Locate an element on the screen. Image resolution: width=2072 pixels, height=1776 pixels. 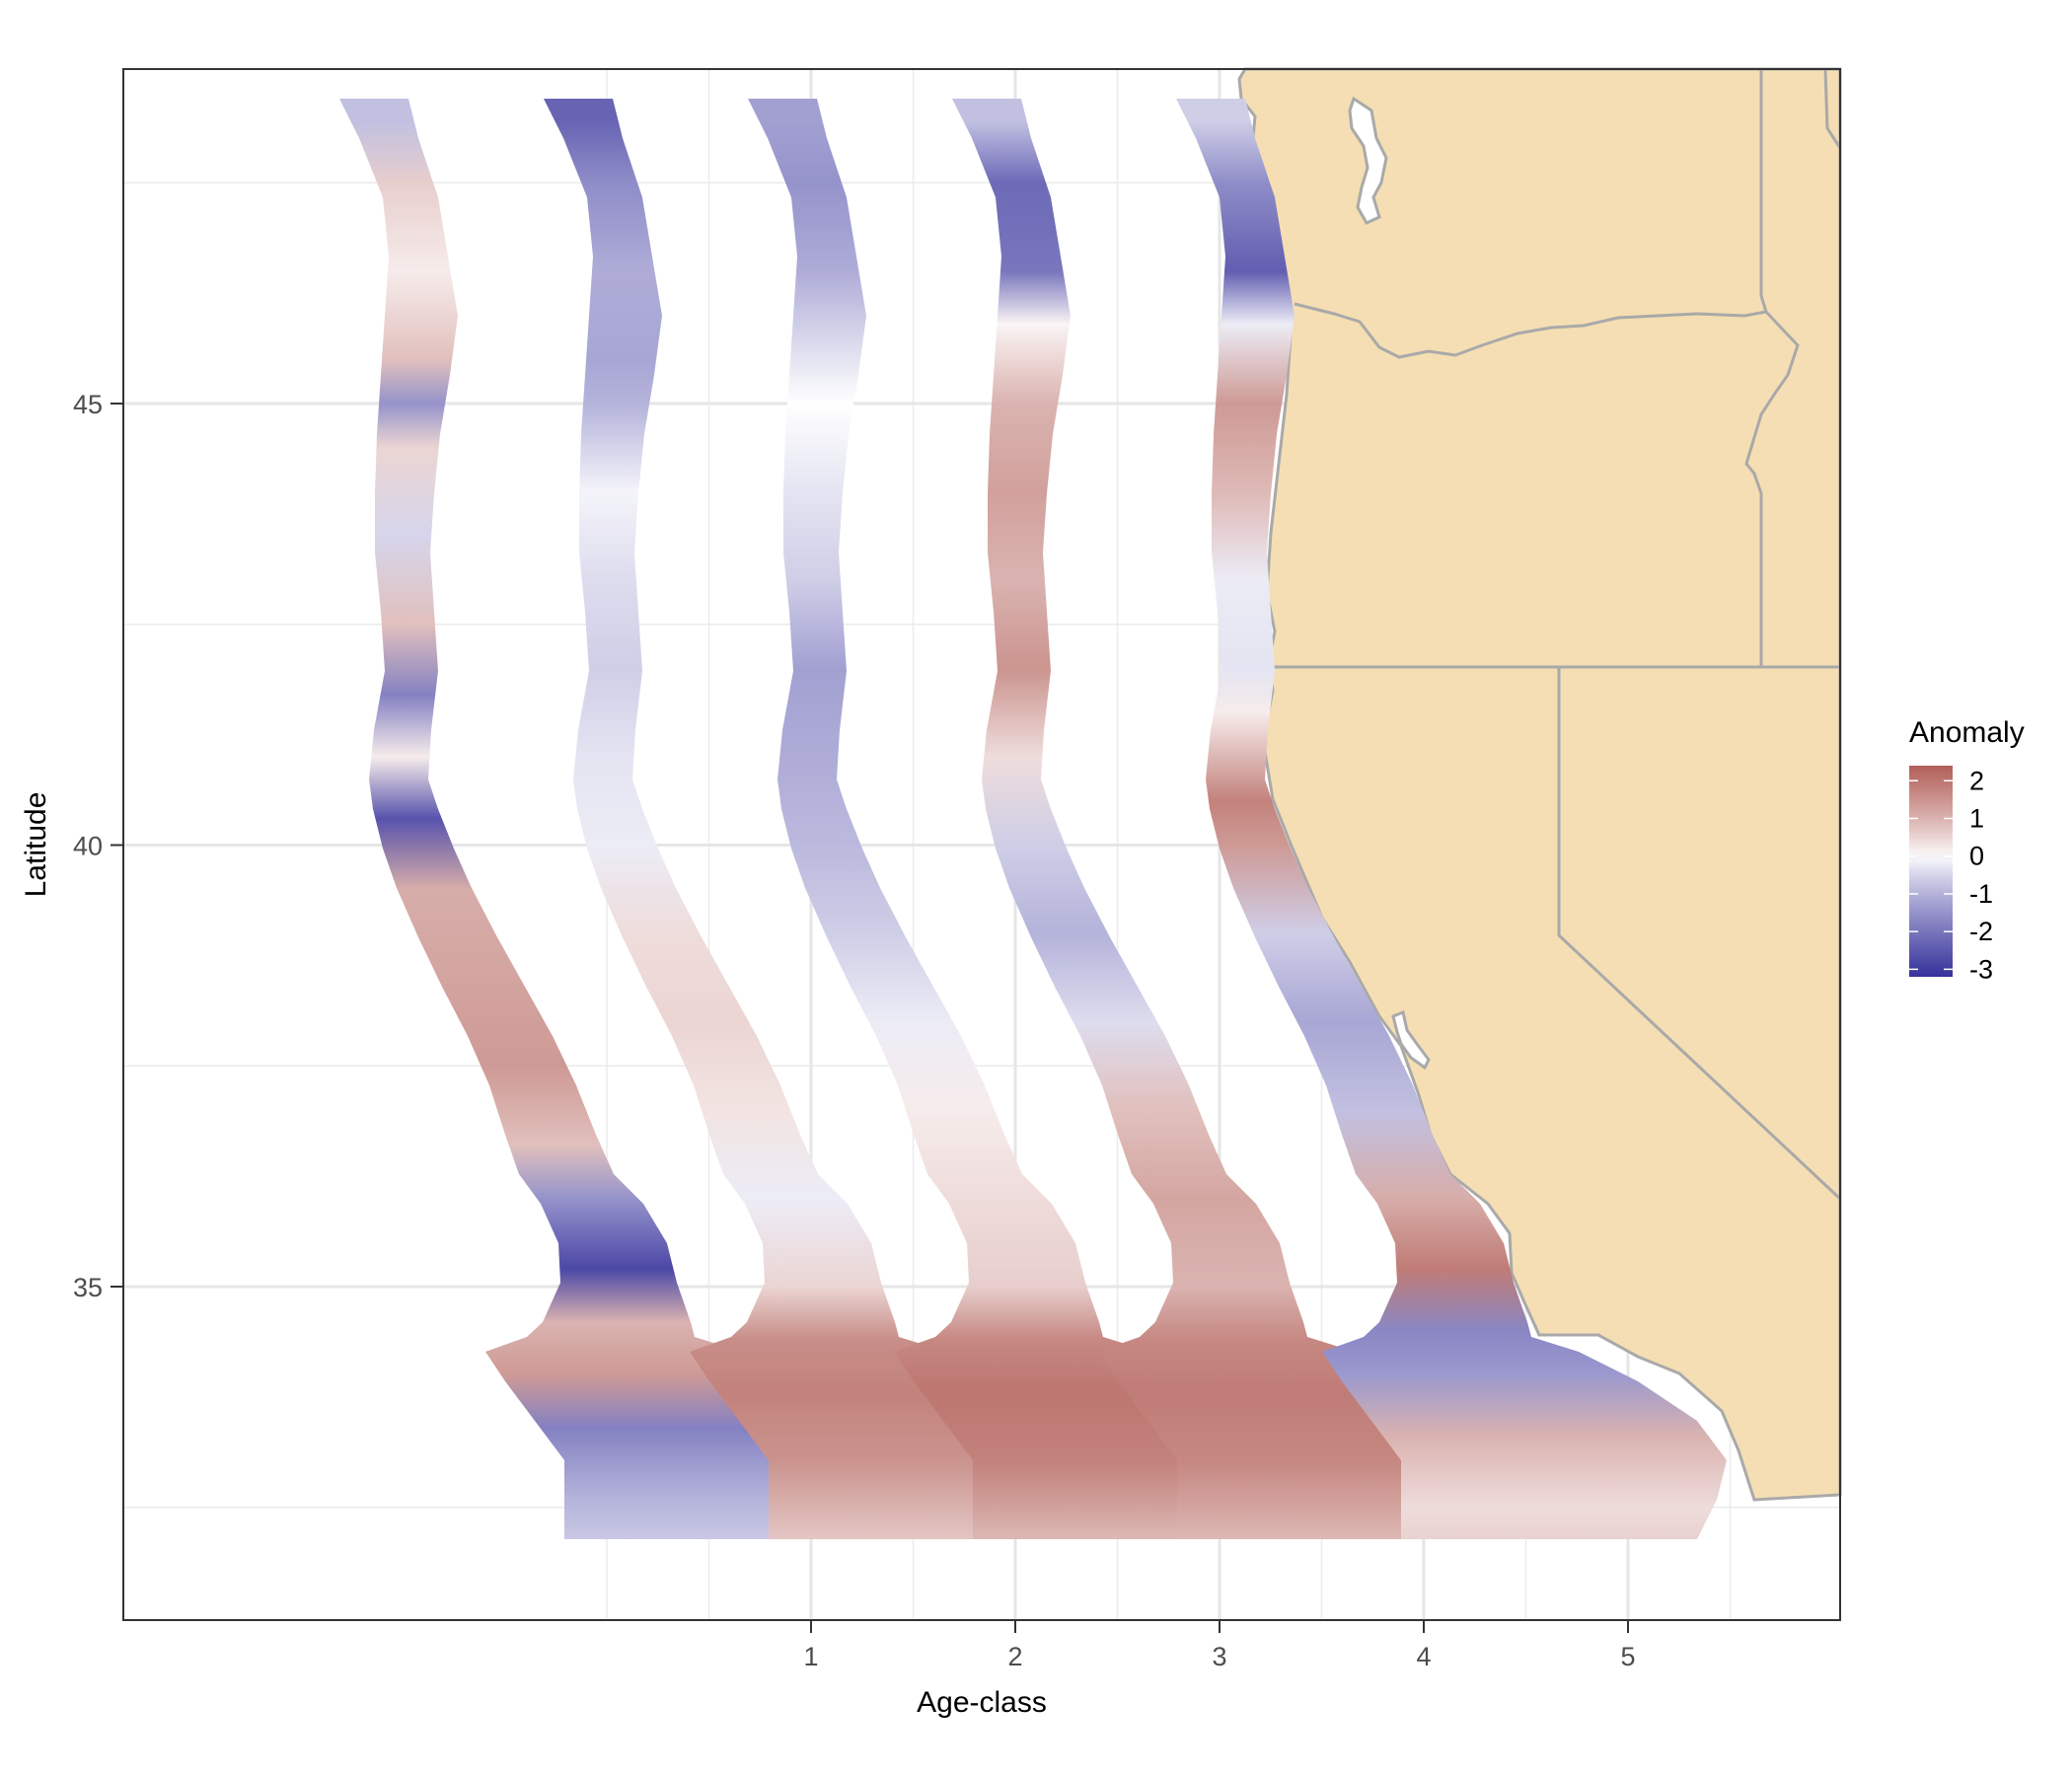
x-axis-title: Age-class is located at coordinates (982, 1703).